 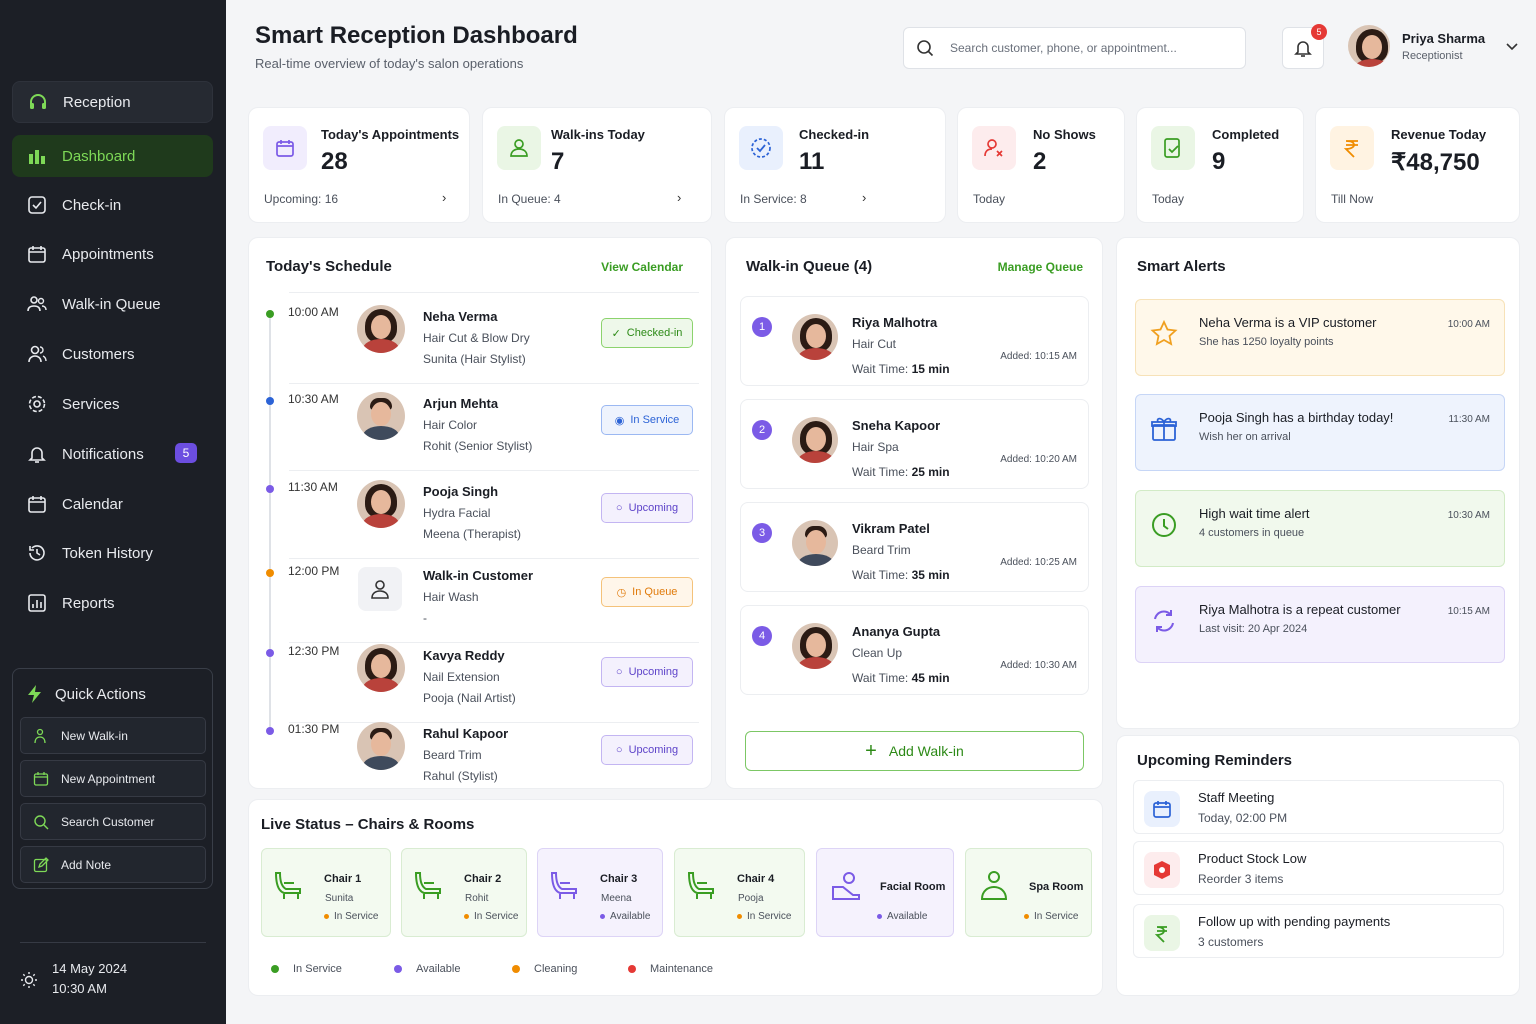 What do you see at coordinates (647, 592) in the screenshot?
I see `status-badge: ◷ In Queue` at bounding box center [647, 592].